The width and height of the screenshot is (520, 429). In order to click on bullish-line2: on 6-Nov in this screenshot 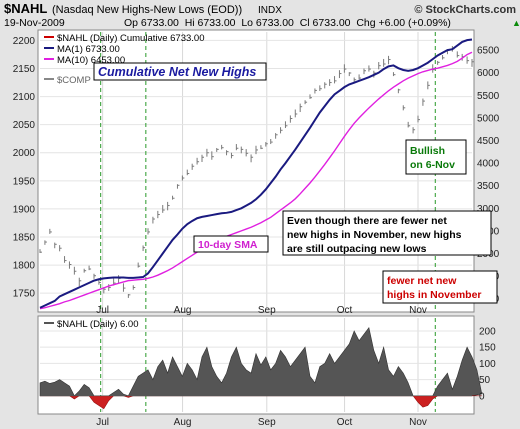, I will do `click(432, 165)`.